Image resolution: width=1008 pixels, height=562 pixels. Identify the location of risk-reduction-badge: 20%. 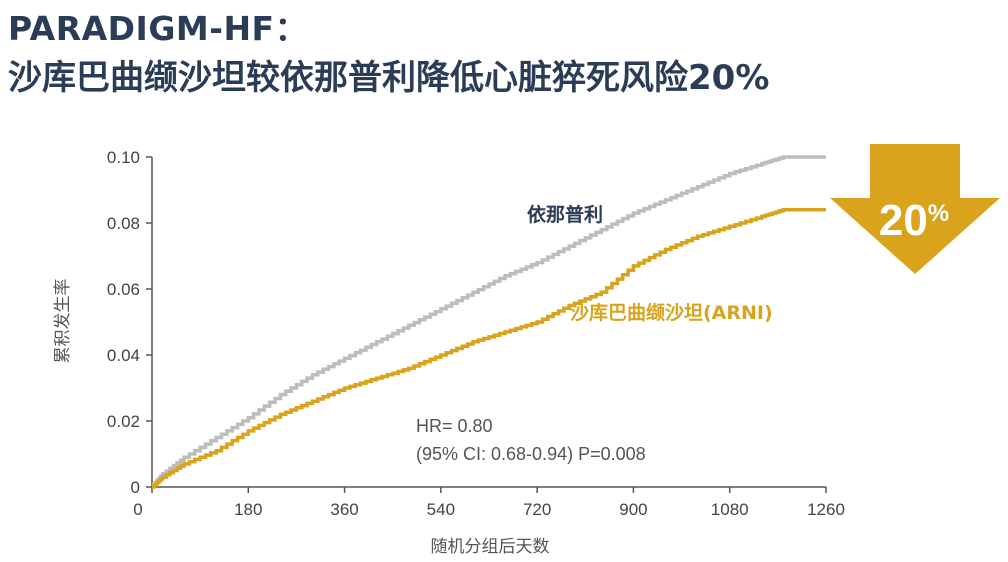
(915, 209).